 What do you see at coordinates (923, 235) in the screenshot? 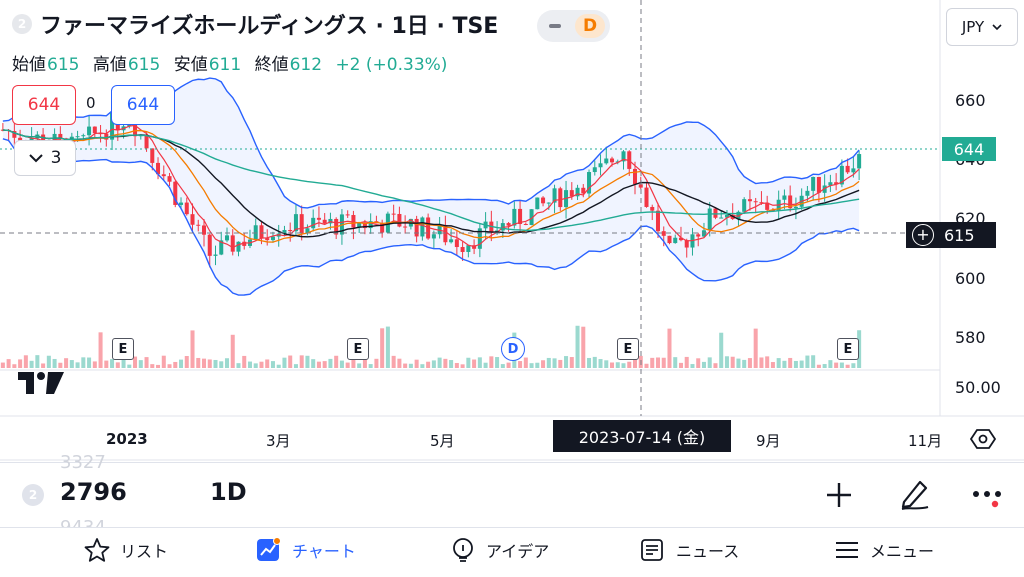
I see `add-alert-icon: +` at bounding box center [923, 235].